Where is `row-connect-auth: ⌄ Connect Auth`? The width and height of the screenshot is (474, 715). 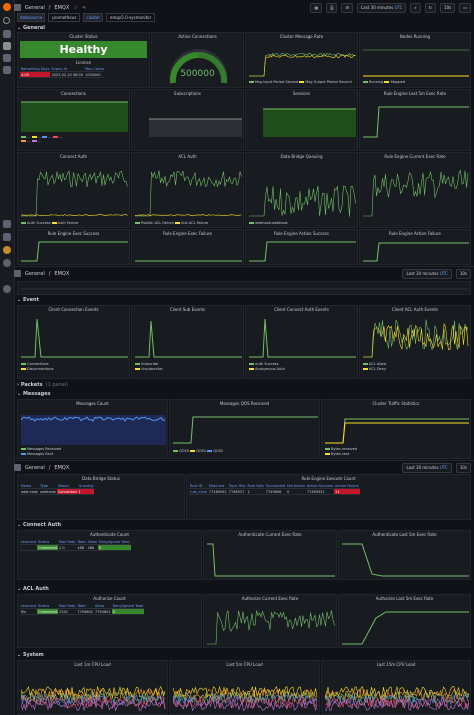
row-connect-auth: ⌄ Connect Auth is located at coordinates (39, 525).